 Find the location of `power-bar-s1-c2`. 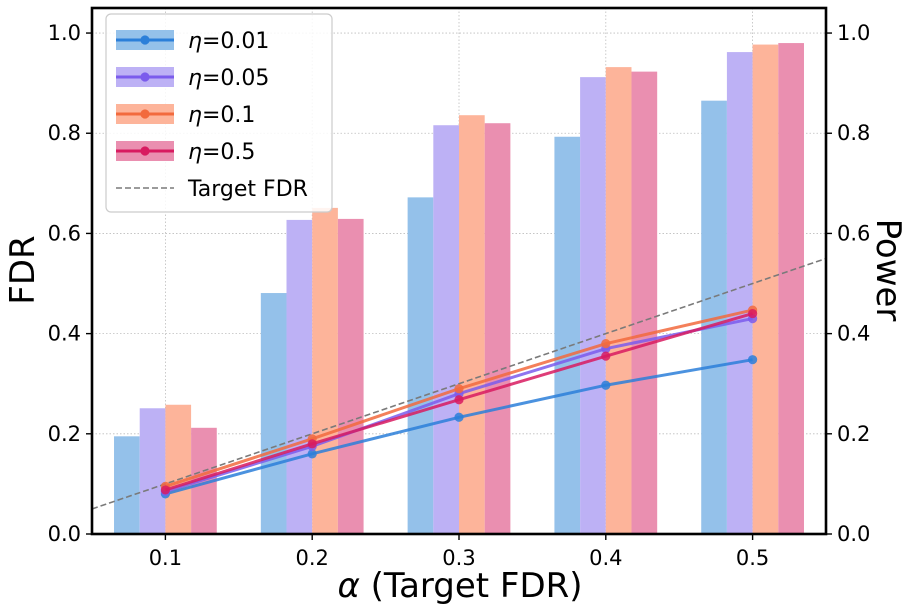

power-bar-s1-c2 is located at coordinates (446, 330).